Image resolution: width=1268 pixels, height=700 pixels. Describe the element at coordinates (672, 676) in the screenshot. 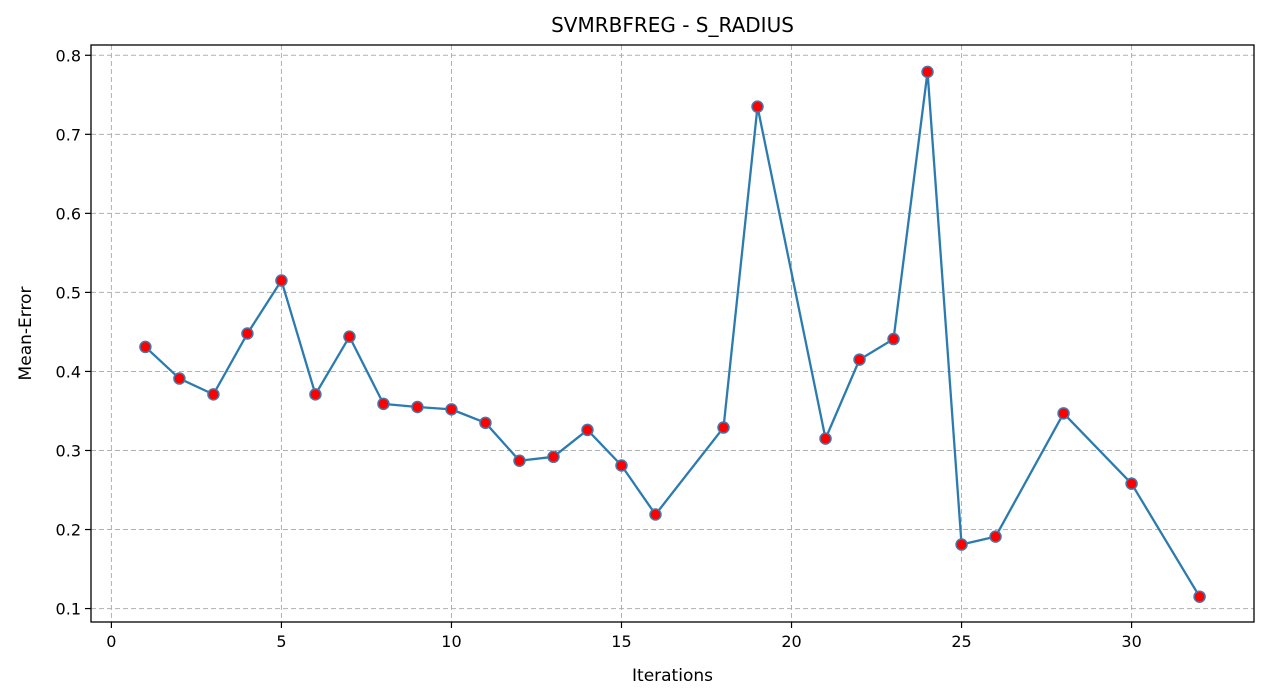

I see `x-axis-label: Iterations` at that location.